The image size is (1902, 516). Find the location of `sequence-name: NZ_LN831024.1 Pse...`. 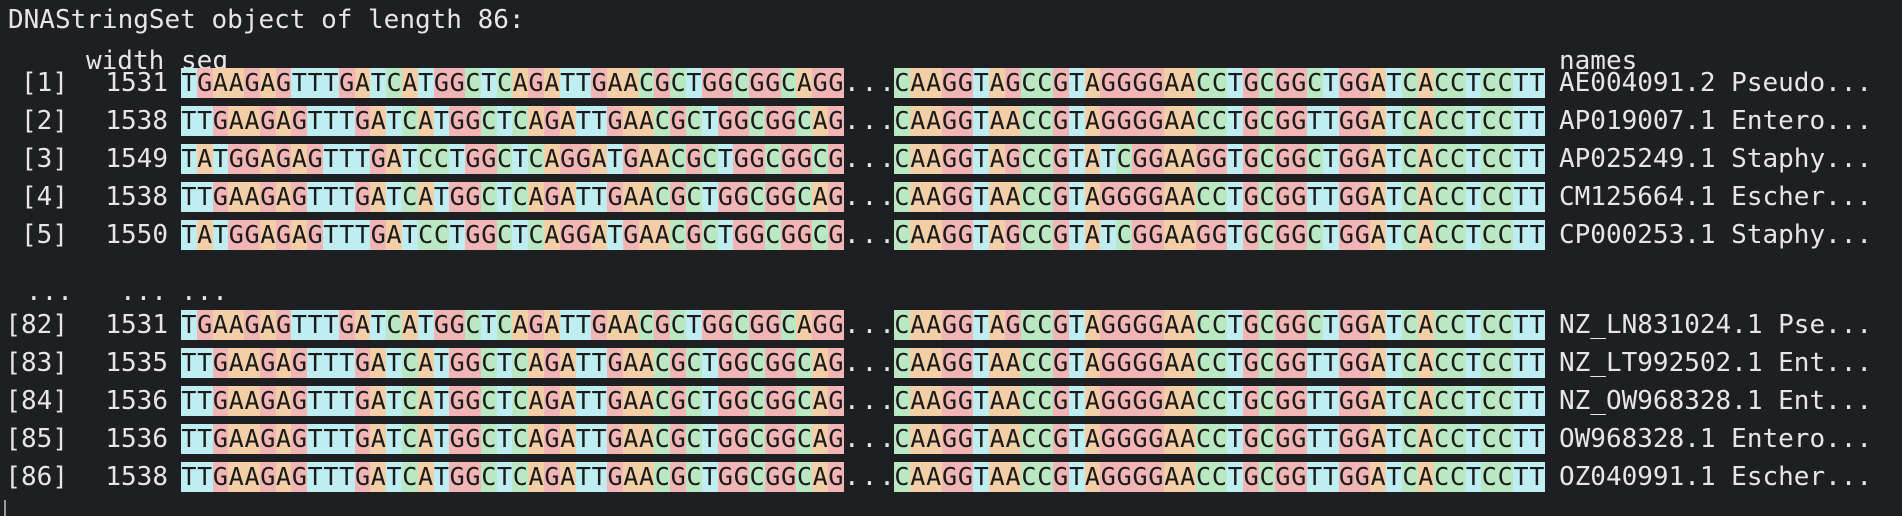

sequence-name: NZ_LN831024.1 Pse... is located at coordinates (1716, 325).